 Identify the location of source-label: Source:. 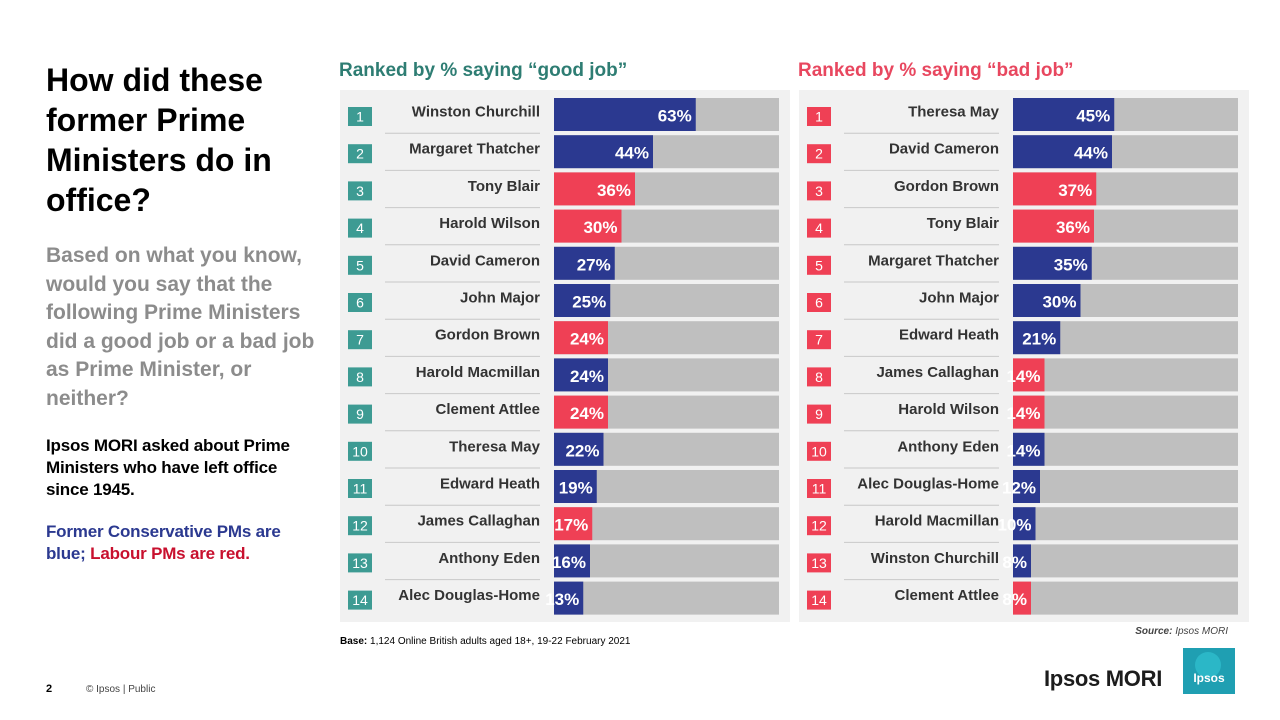
(1154, 631).